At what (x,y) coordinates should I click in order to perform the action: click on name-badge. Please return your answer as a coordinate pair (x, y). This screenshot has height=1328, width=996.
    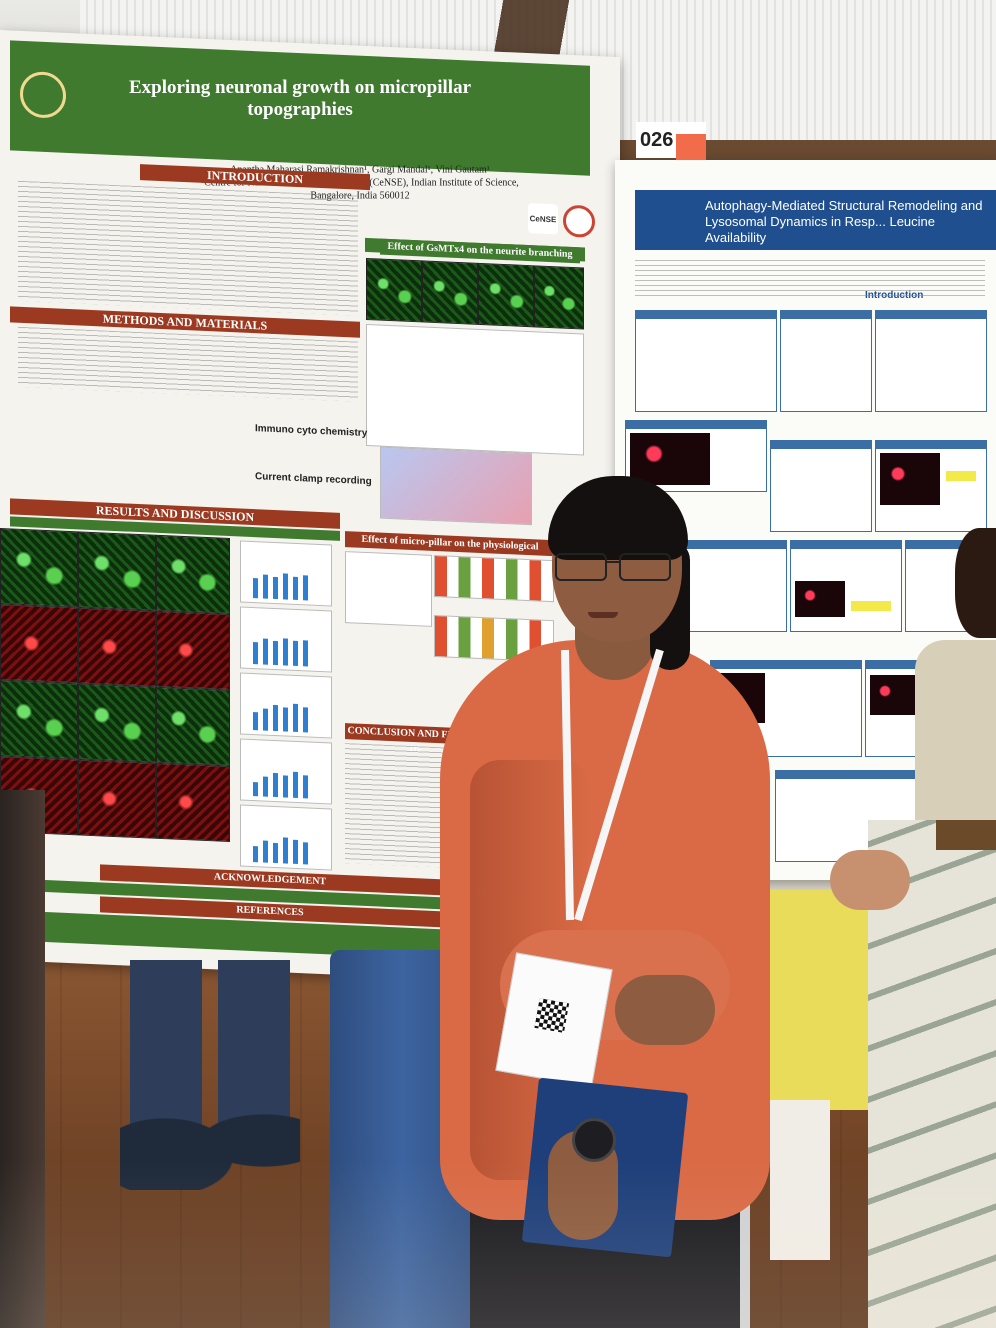
    Looking at the image, I should click on (554, 1020).